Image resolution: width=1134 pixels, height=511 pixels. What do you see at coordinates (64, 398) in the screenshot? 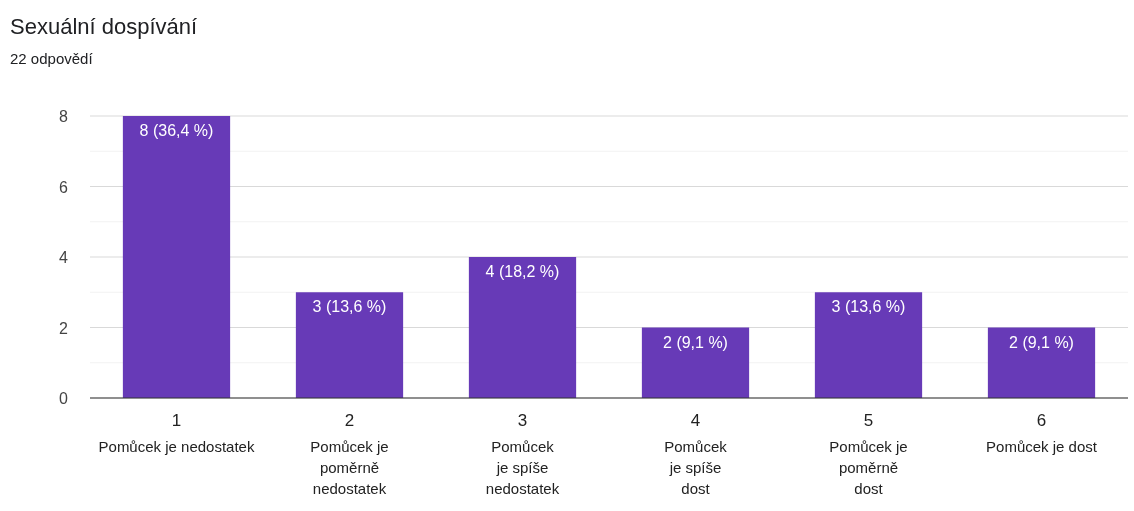
I see `y-tick-label: 0` at bounding box center [64, 398].